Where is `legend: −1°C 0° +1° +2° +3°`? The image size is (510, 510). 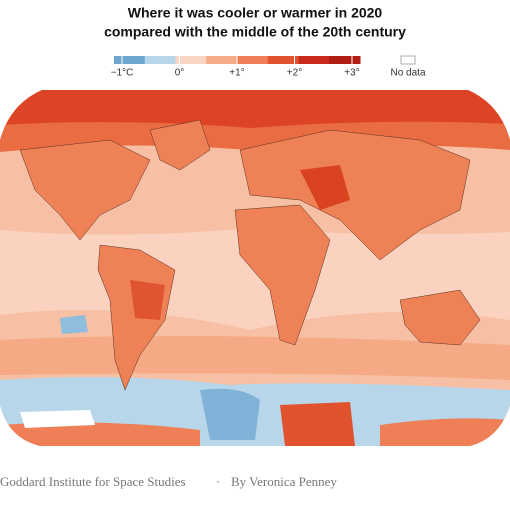 legend: −1°C 0° +1° +2° +3° is located at coordinates (236, 67).